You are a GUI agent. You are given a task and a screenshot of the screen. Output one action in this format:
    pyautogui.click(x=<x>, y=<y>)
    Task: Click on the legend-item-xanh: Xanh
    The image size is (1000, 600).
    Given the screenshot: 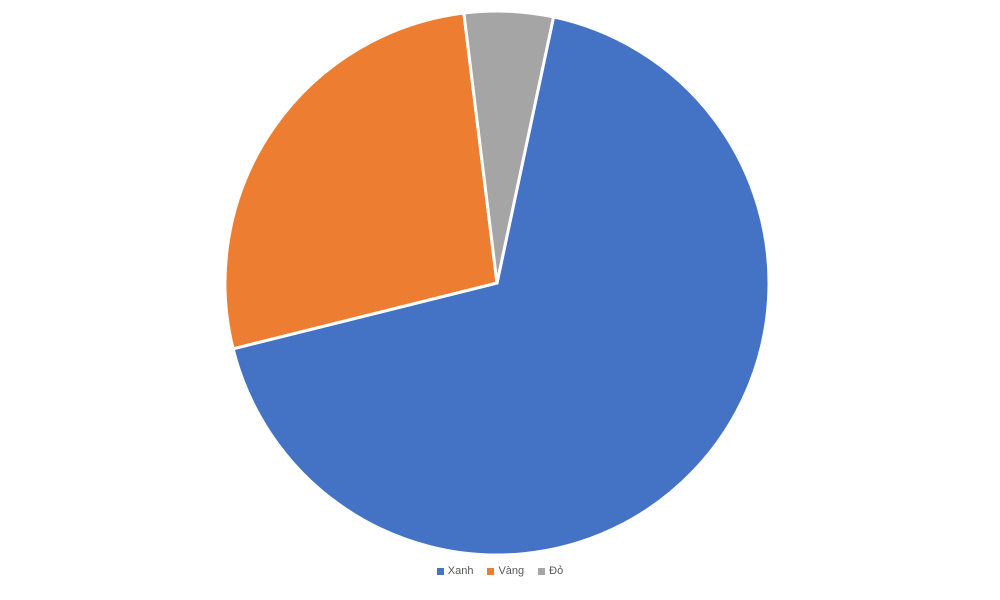 What is the action you would take?
    pyautogui.click(x=455, y=571)
    